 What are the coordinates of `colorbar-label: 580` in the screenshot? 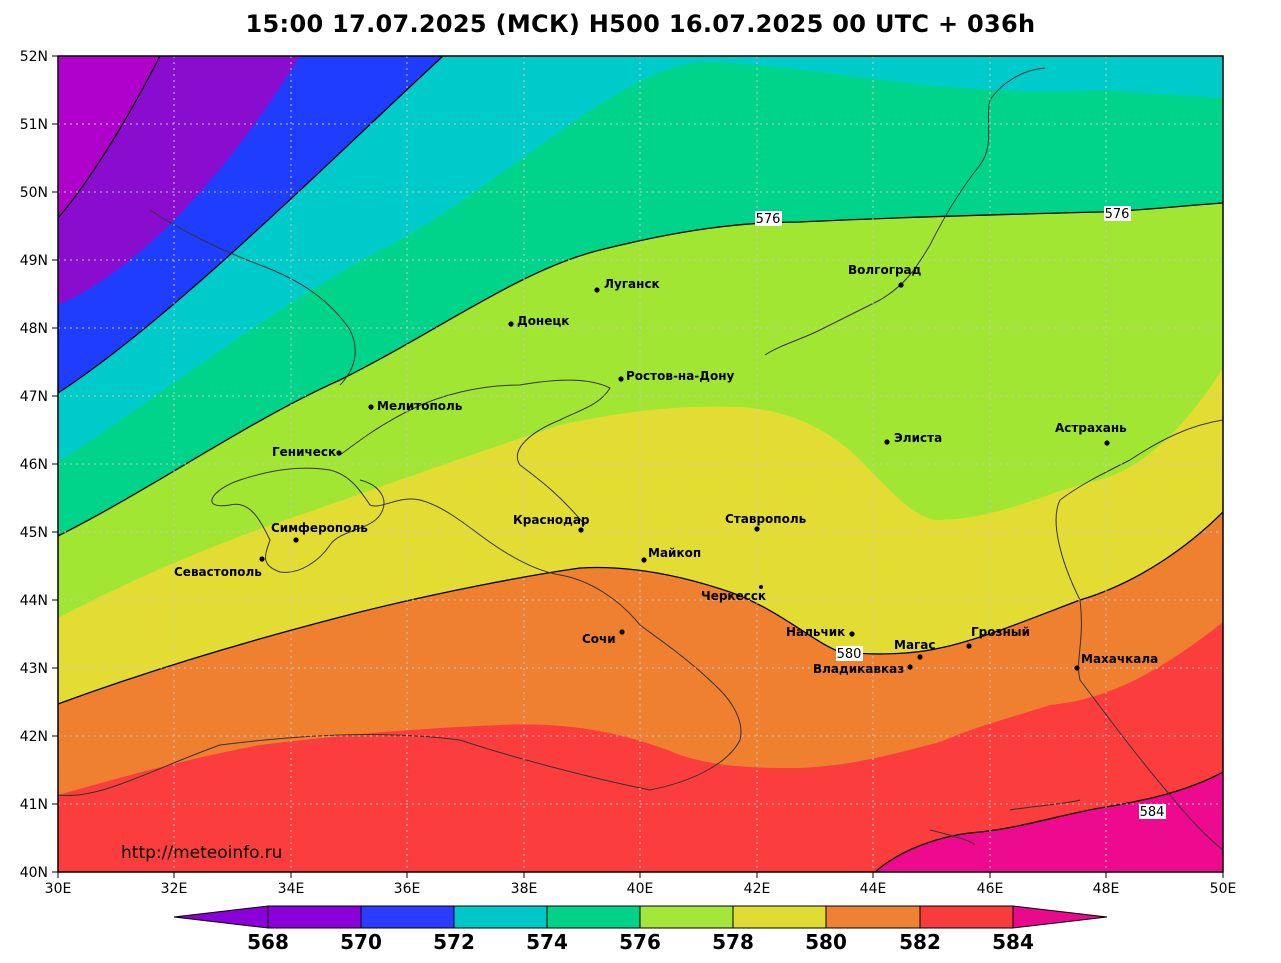 It's located at (826, 942).